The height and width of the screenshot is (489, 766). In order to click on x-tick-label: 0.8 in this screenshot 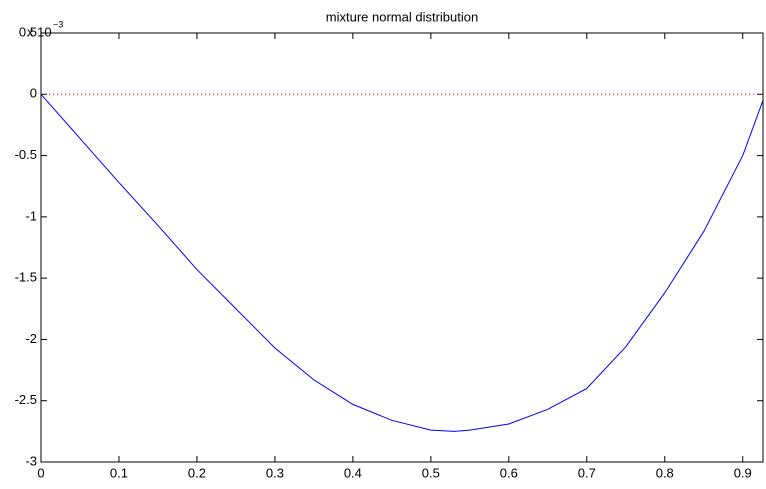, I will do `click(665, 472)`.